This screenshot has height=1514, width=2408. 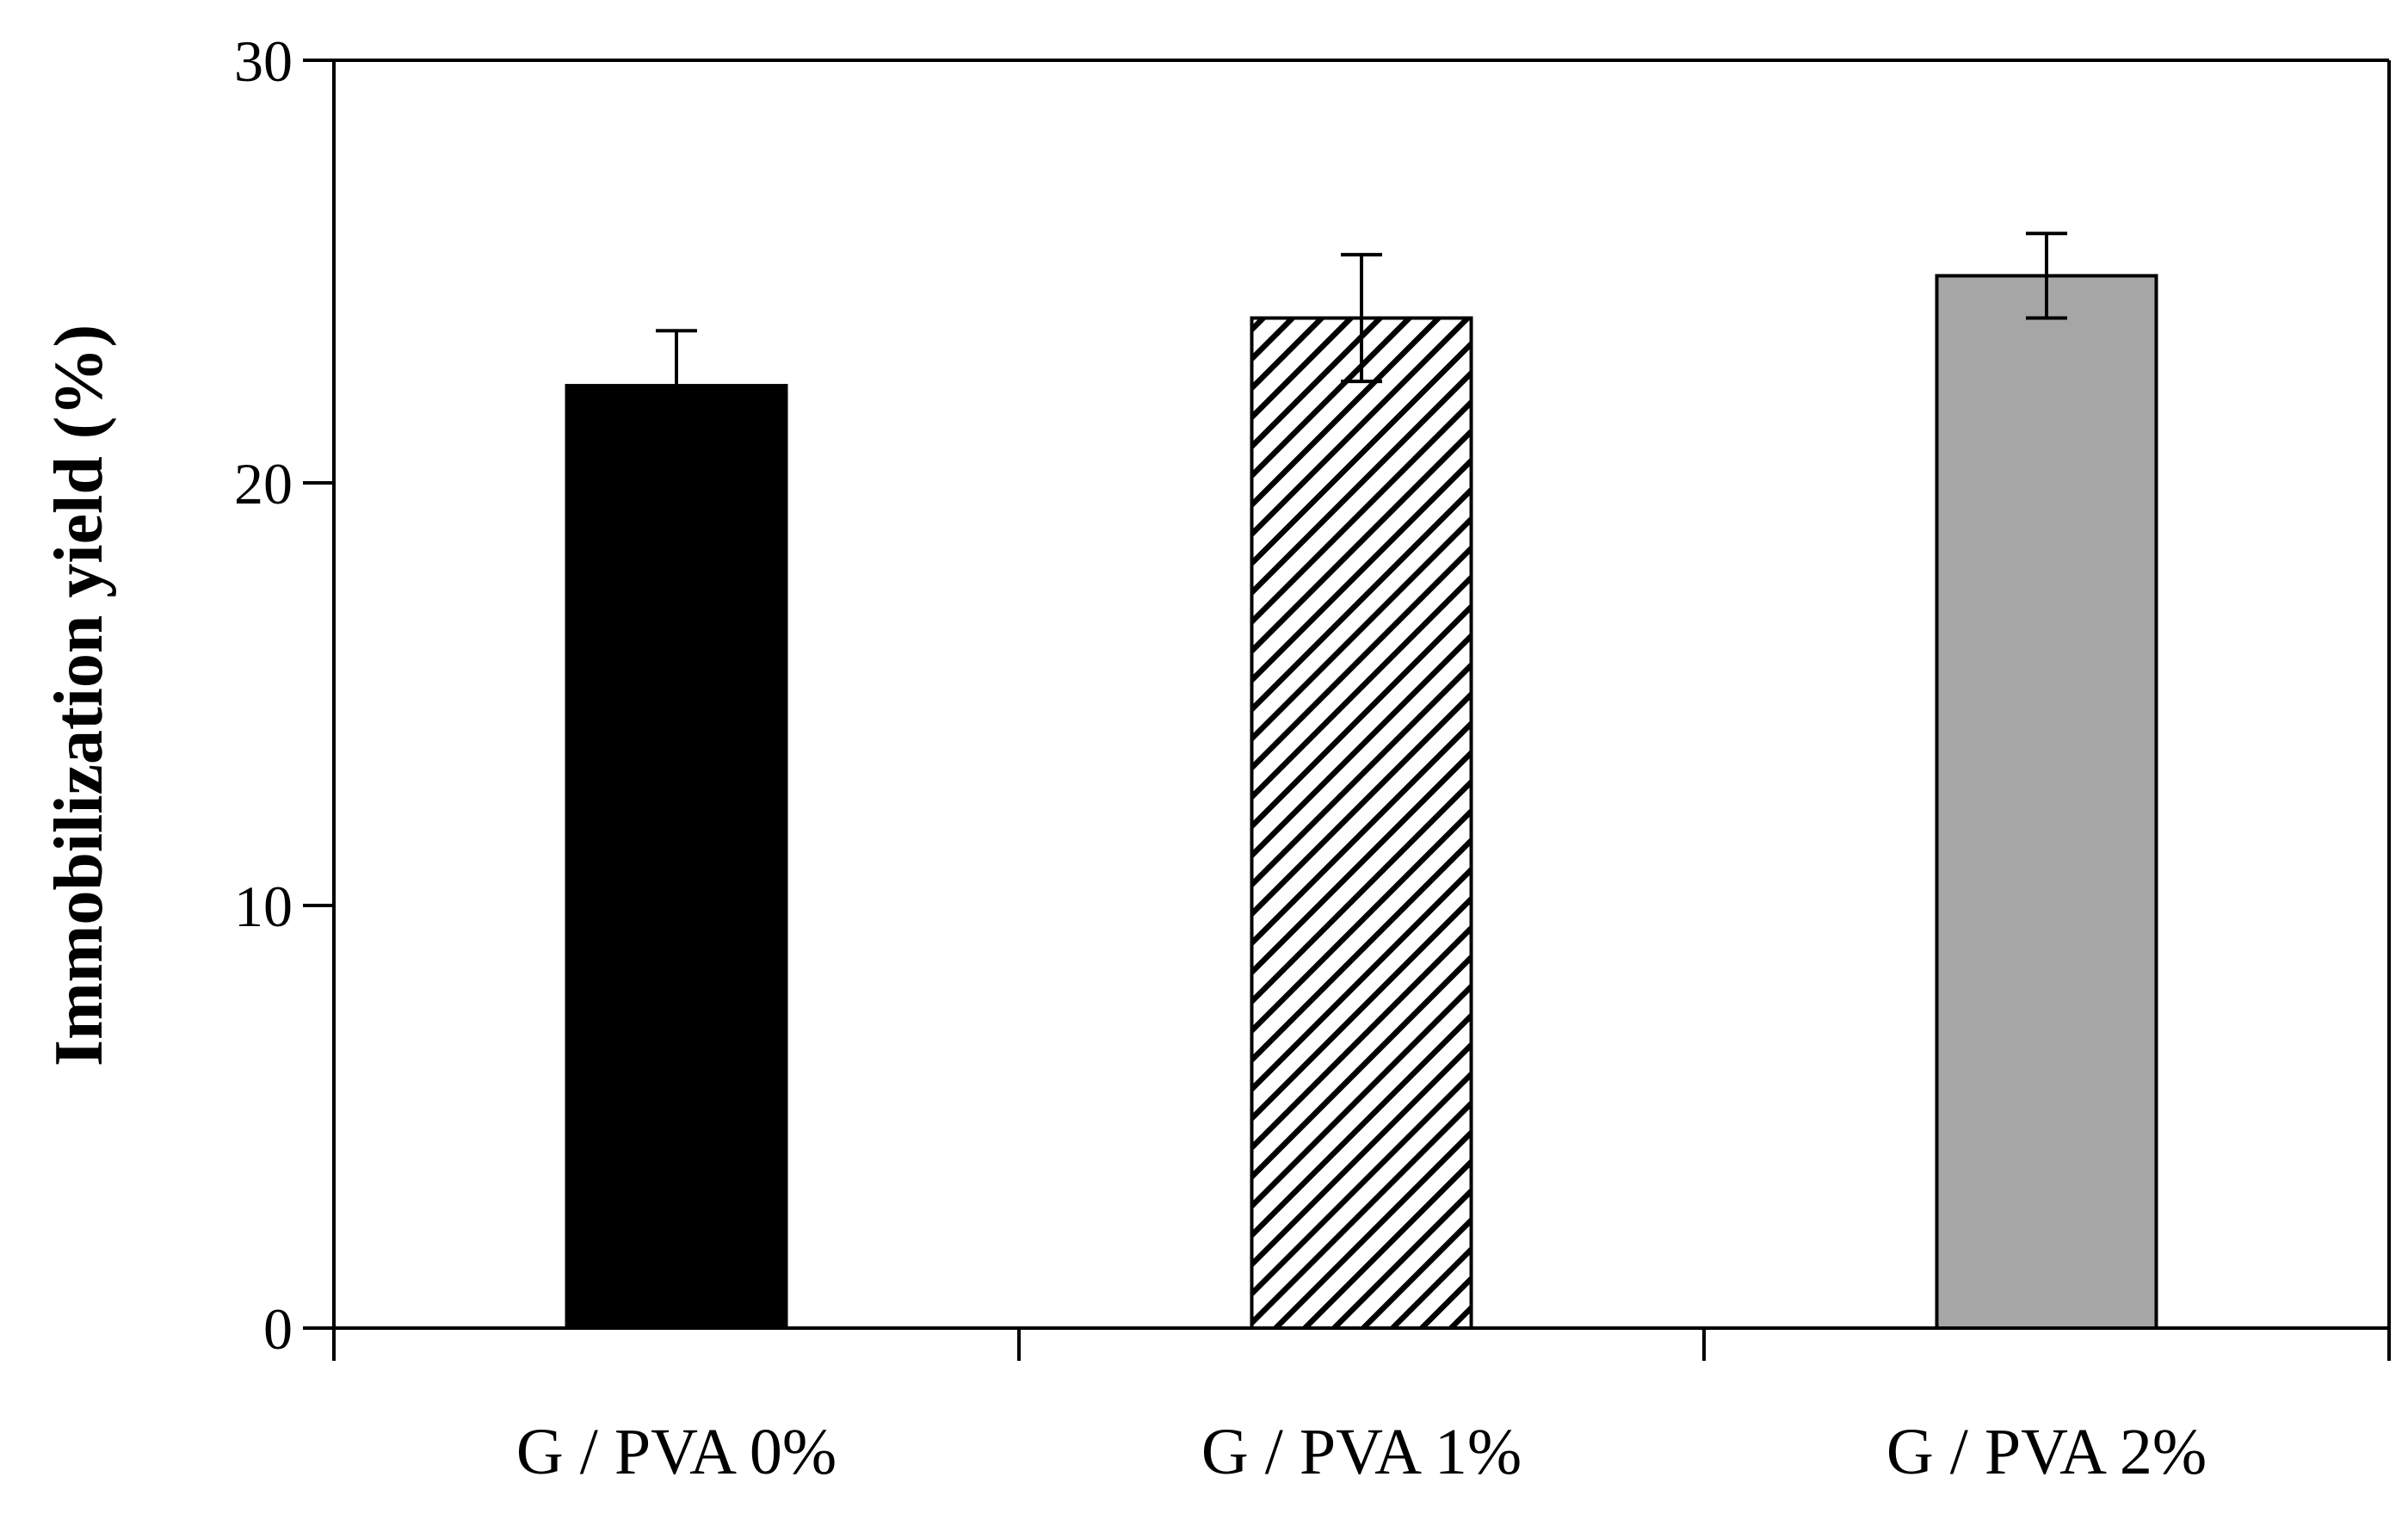 What do you see at coordinates (1361, 1452) in the screenshot?
I see `x-tick-label: G / PVA 1%` at bounding box center [1361, 1452].